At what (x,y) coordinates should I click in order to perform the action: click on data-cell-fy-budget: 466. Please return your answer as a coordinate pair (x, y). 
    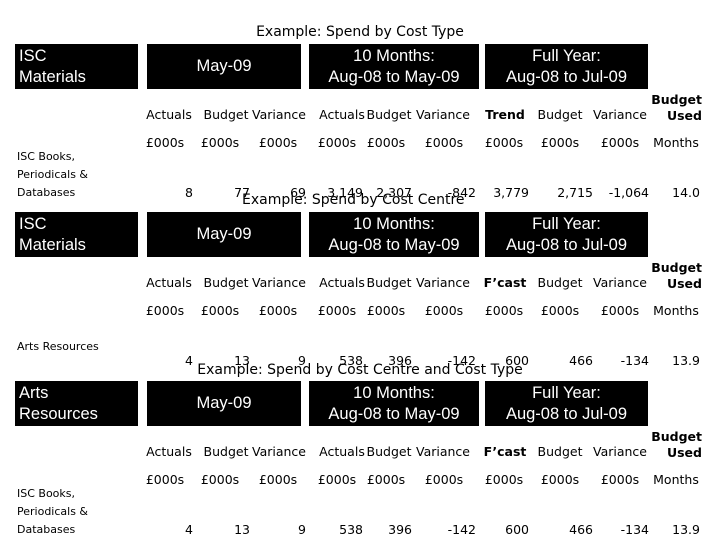
    Looking at the image, I should click on (581, 360).